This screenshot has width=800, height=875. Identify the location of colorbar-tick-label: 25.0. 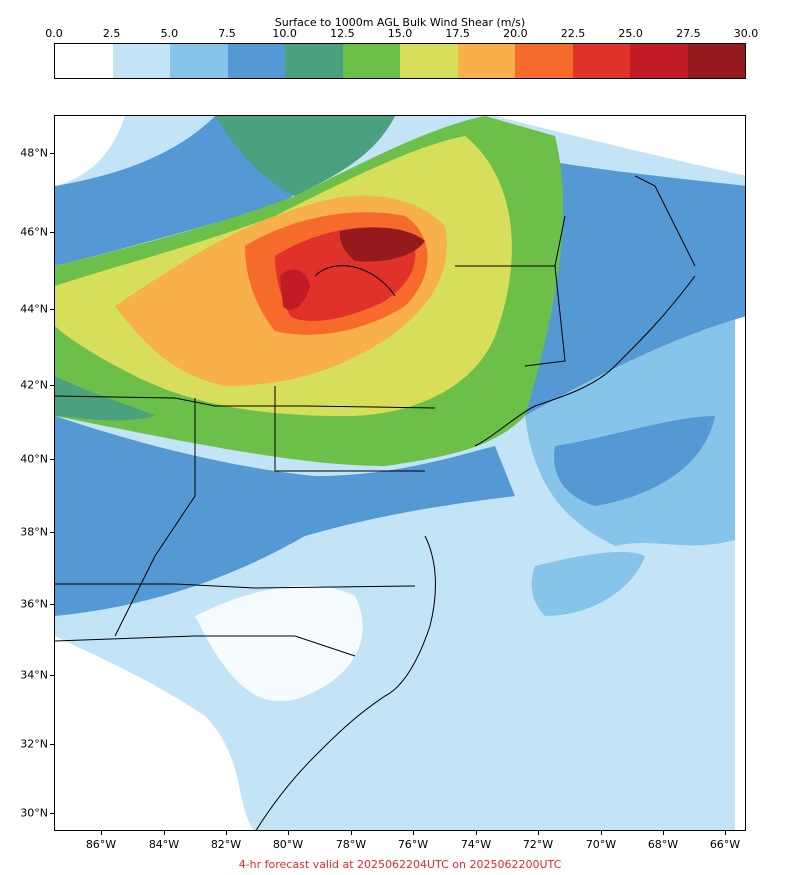
(630, 33).